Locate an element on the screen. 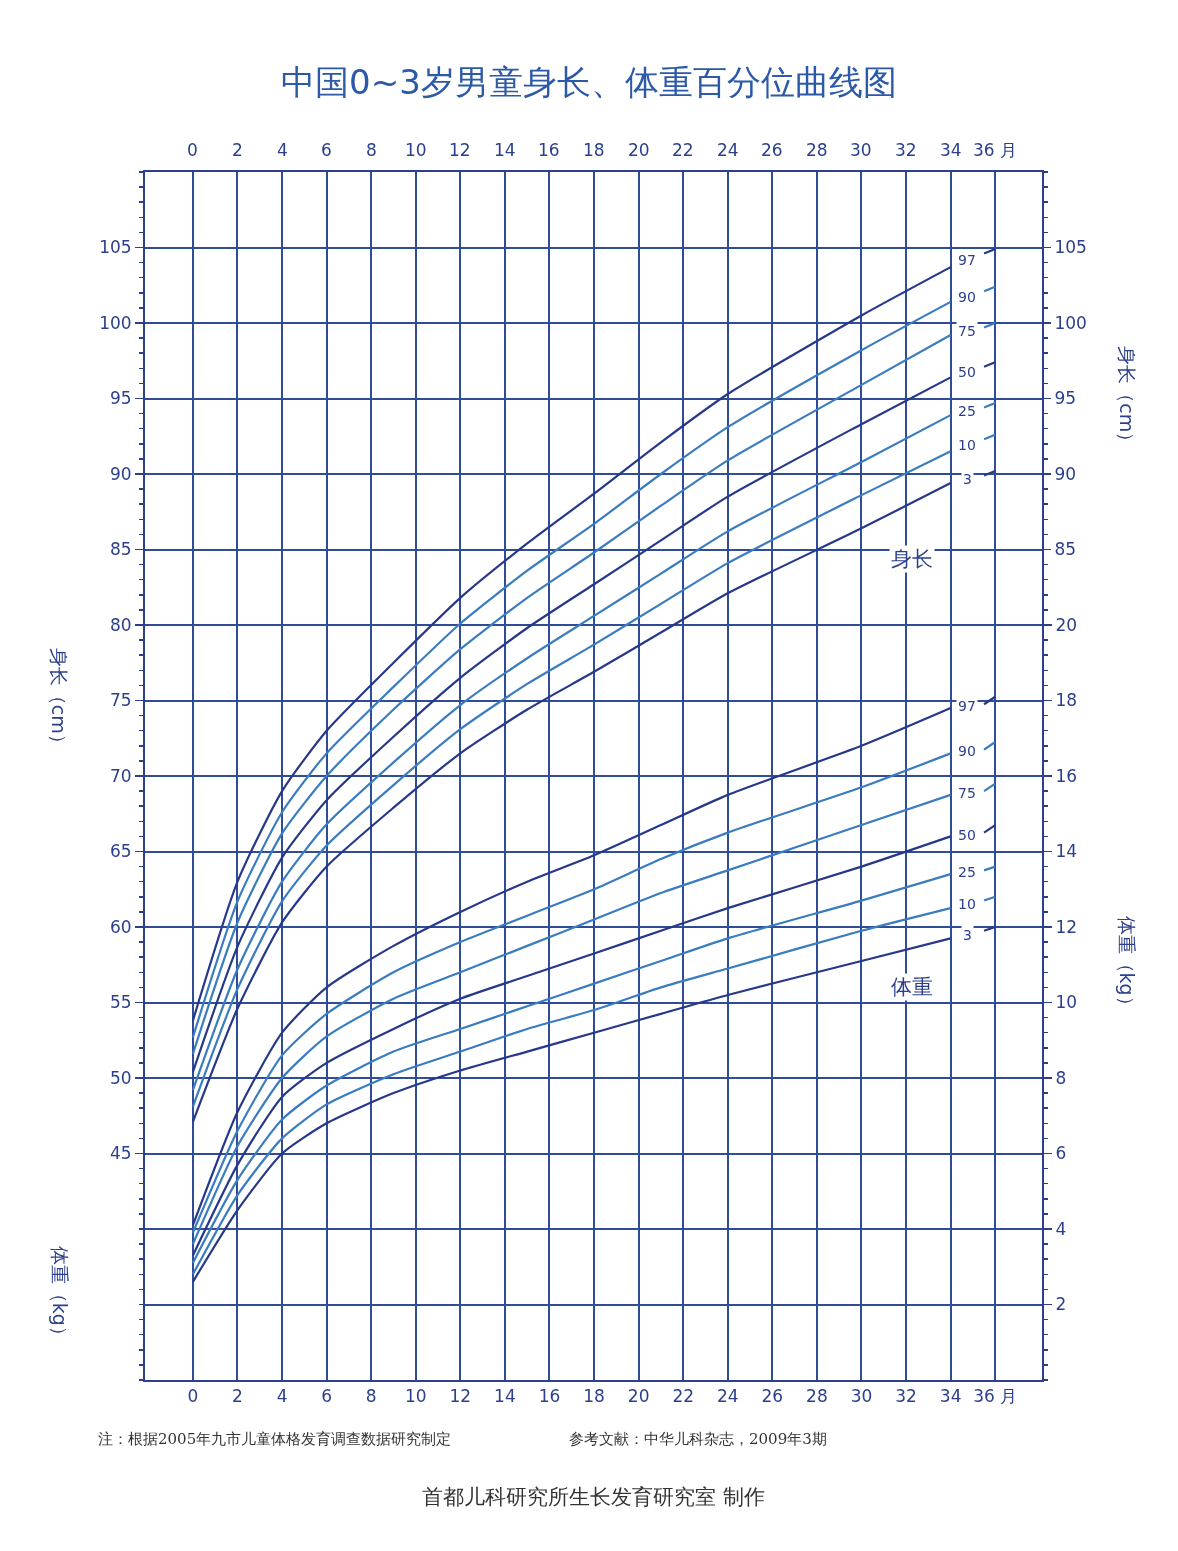 The image size is (1178, 1551). x2-tick-label: 34 is located at coordinates (951, 150).